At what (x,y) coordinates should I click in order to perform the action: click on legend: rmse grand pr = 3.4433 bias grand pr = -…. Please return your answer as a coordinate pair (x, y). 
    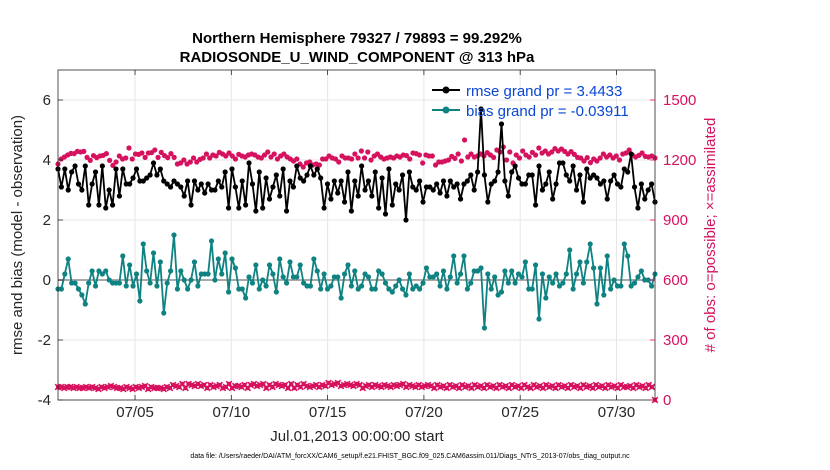
    Looking at the image, I should click on (530, 101).